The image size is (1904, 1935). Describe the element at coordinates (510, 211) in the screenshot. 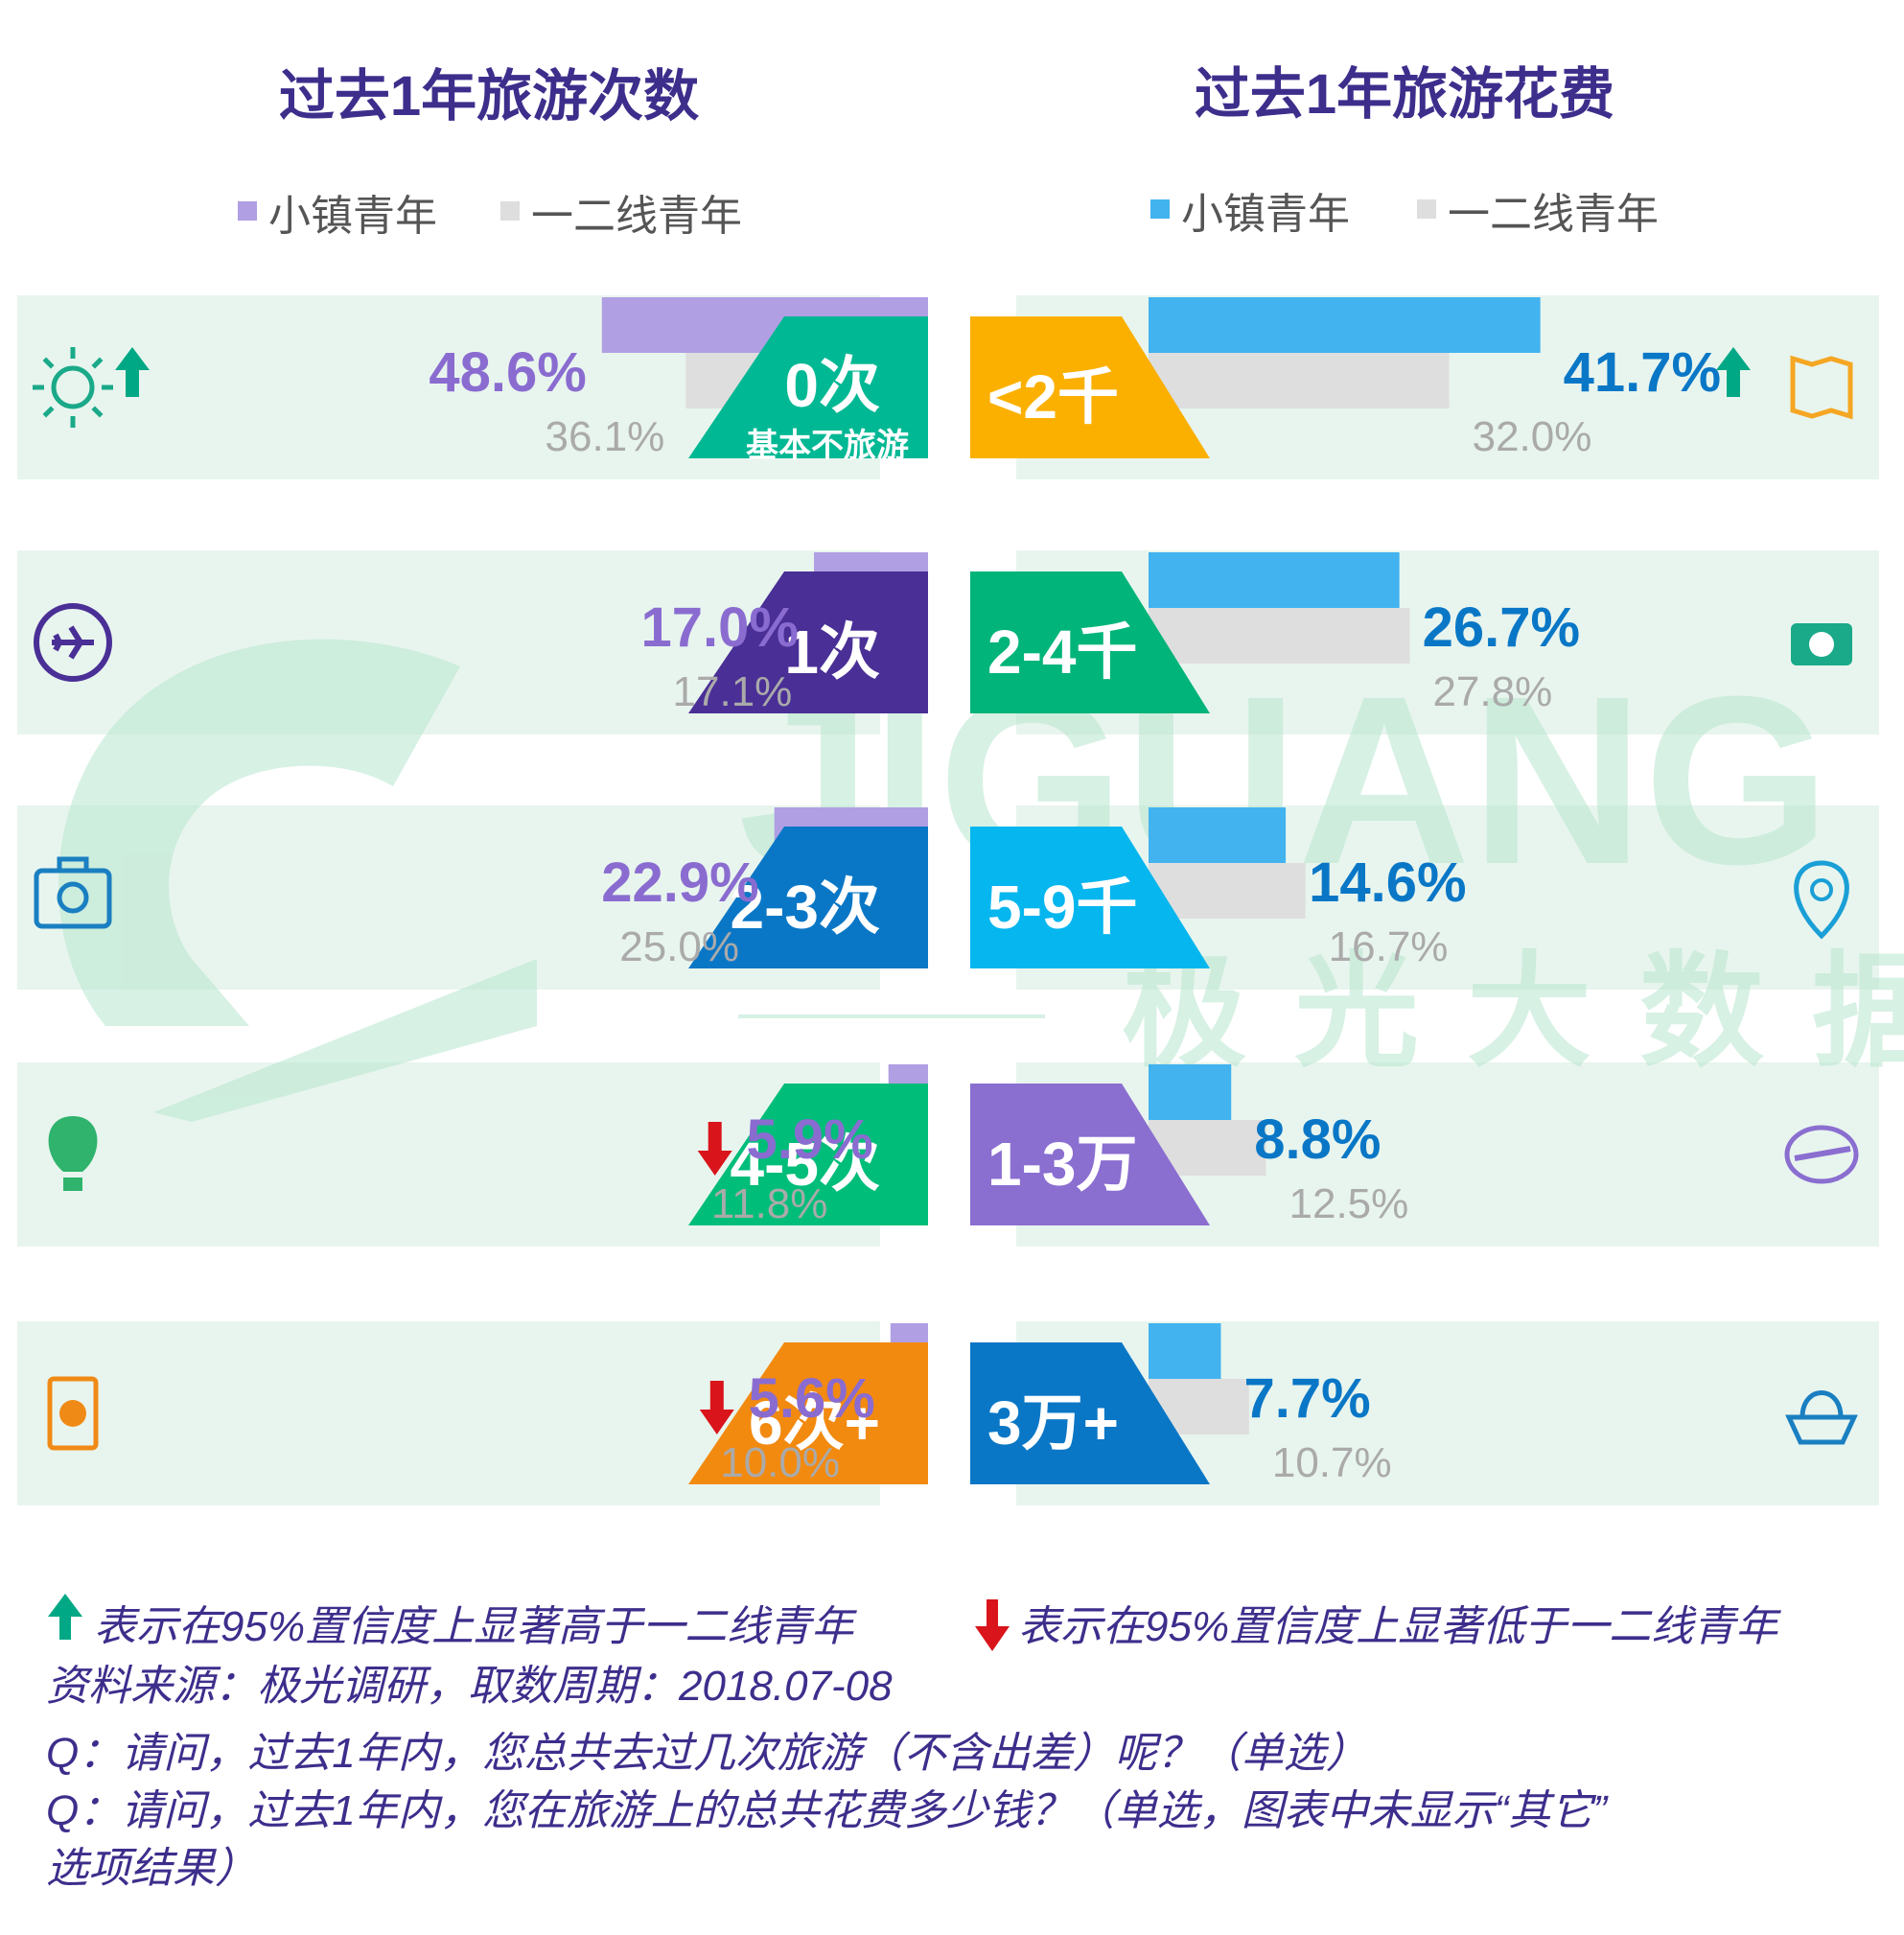

I see `legend-swatch-city` at that location.